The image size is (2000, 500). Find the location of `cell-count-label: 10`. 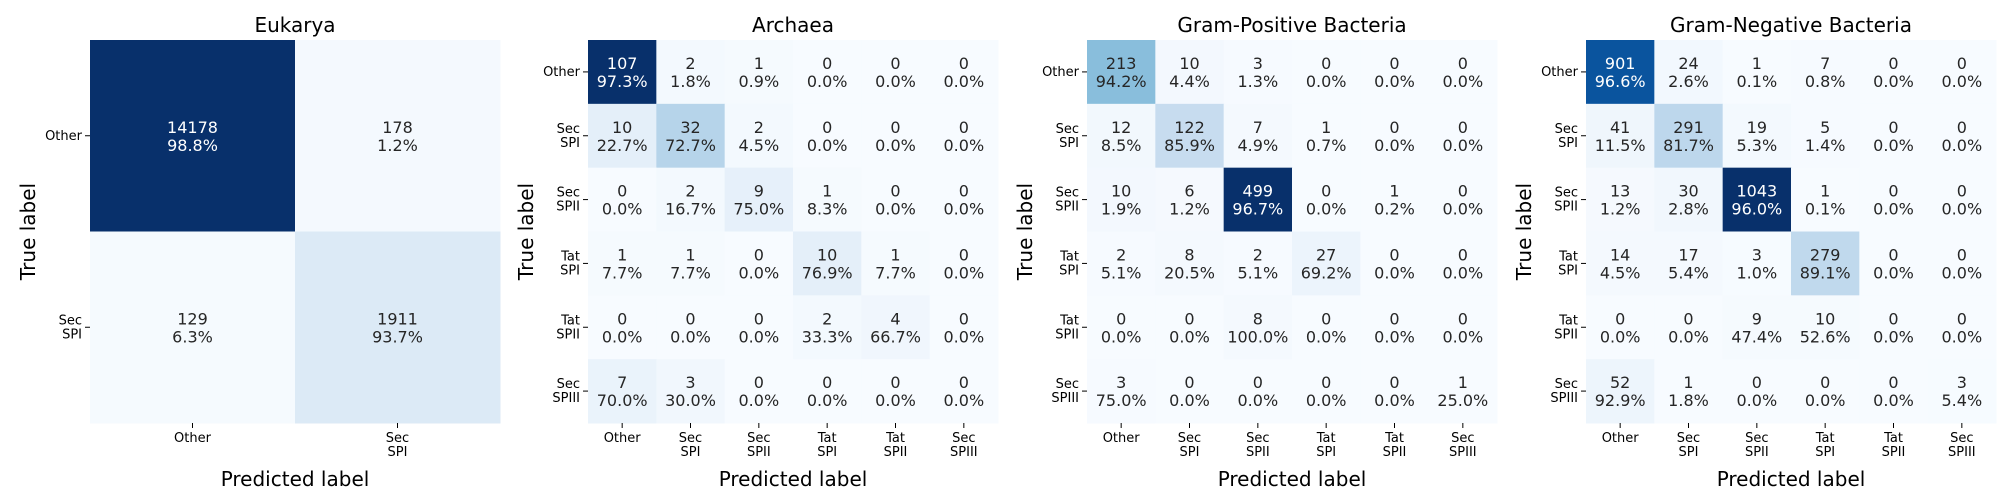

cell-count-label: 10 is located at coordinates (1121, 191).